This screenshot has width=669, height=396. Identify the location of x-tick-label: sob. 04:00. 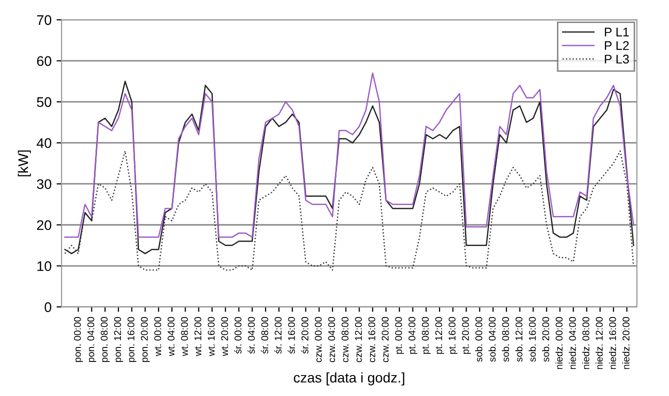
(492, 339).